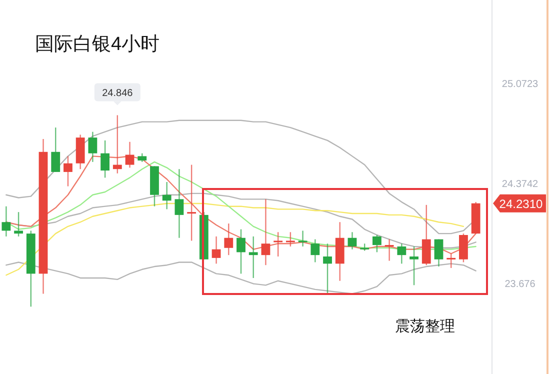 This screenshot has width=550, height=374. Describe the element at coordinates (521, 203) in the screenshot. I see `text: 24.2310` at that location.